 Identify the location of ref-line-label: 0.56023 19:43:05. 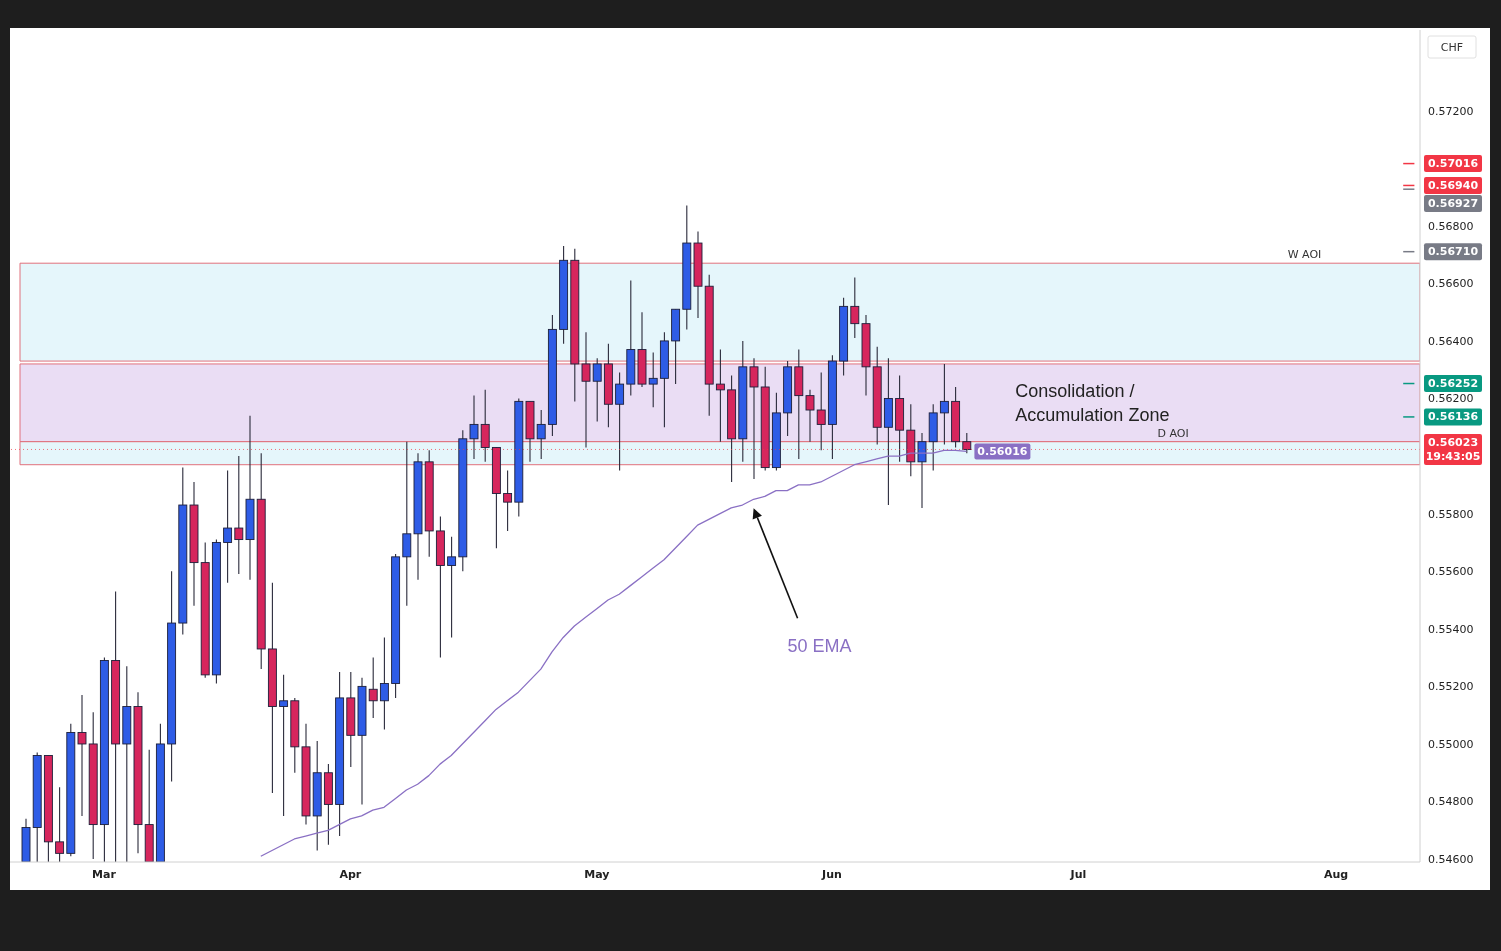
(1453, 449).